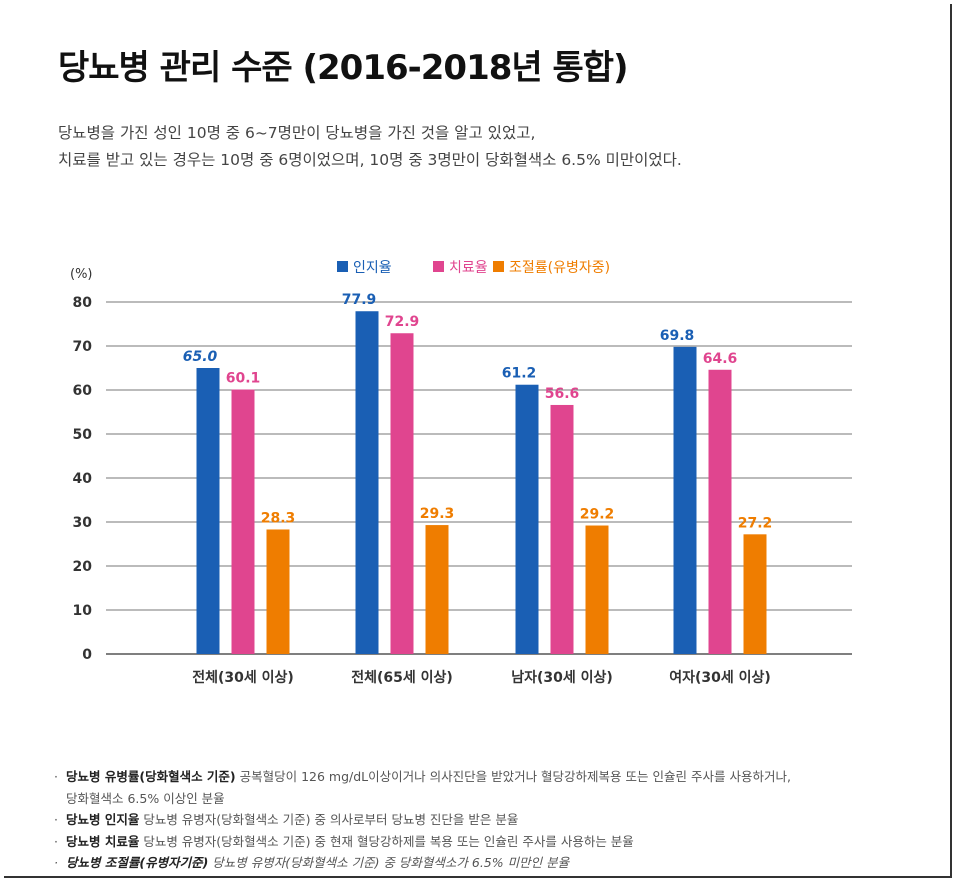 This screenshot has width=958, height=884. Describe the element at coordinates (83, 303) in the screenshot. I see `y-tick-label: 80` at that location.